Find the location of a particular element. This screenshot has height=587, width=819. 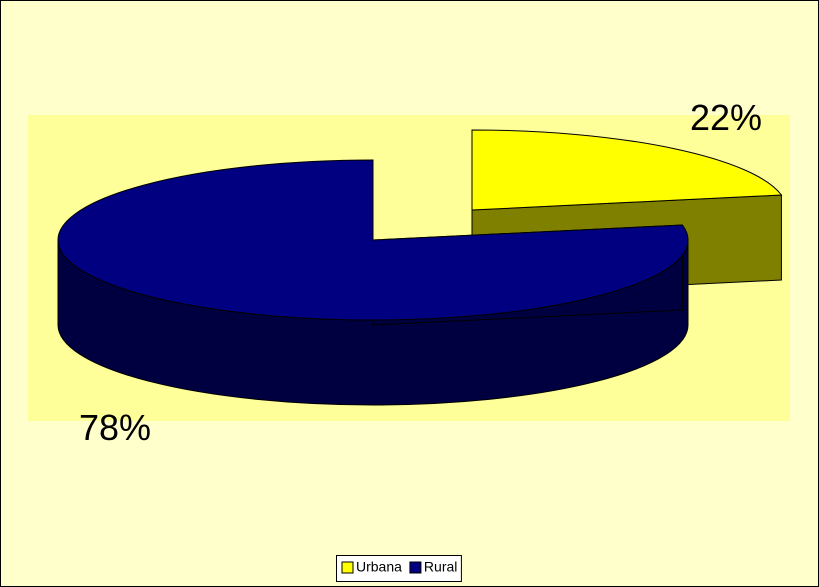

legend is located at coordinates (399, 568).